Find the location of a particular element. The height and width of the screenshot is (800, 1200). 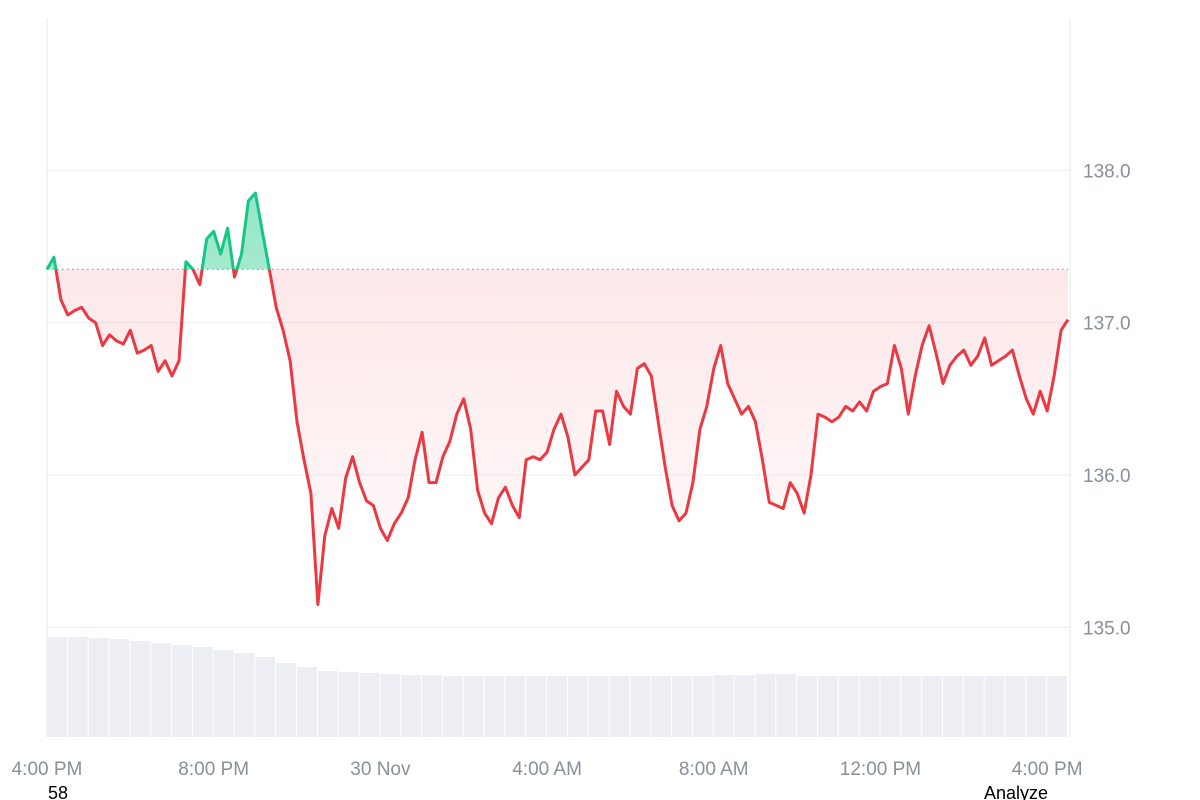

y-tick-label: 136.0 is located at coordinates (1107, 476).